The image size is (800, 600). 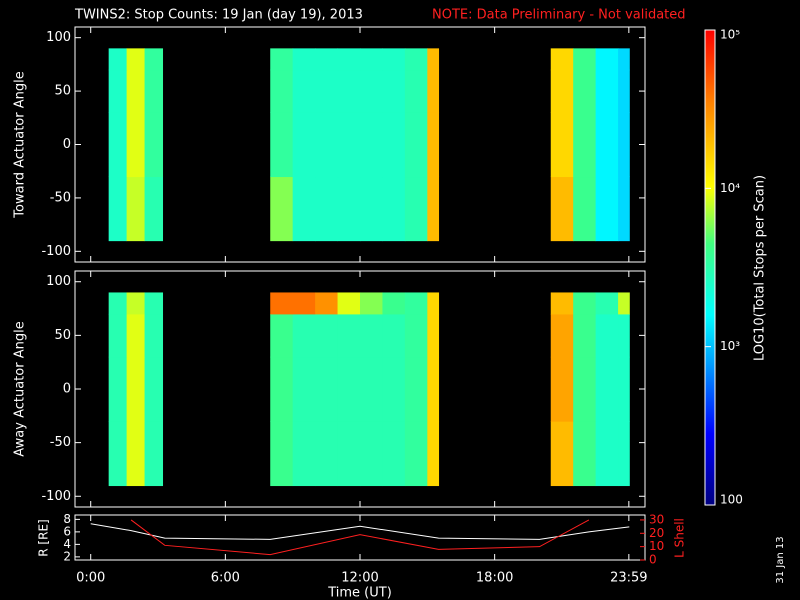 What do you see at coordinates (67, 544) in the screenshot?
I see `y-tick-label: 4` at bounding box center [67, 544].